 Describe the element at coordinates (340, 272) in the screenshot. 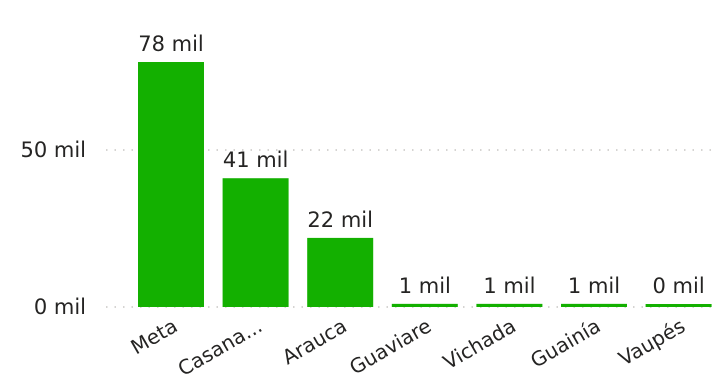

I see `bar-arauca` at that location.